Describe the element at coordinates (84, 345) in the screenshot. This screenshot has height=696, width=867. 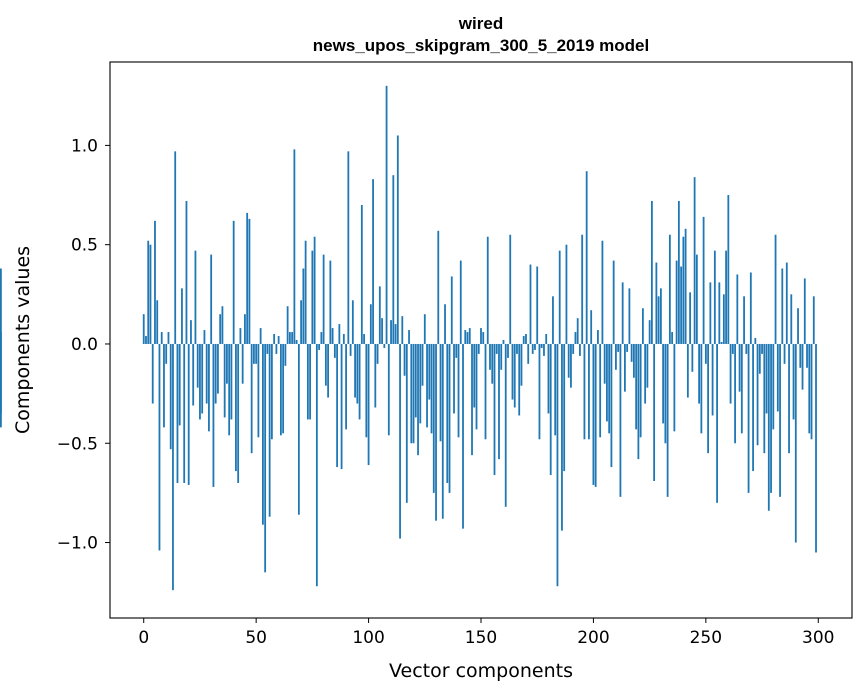
I see `y-tick-label: 0.0` at that location.